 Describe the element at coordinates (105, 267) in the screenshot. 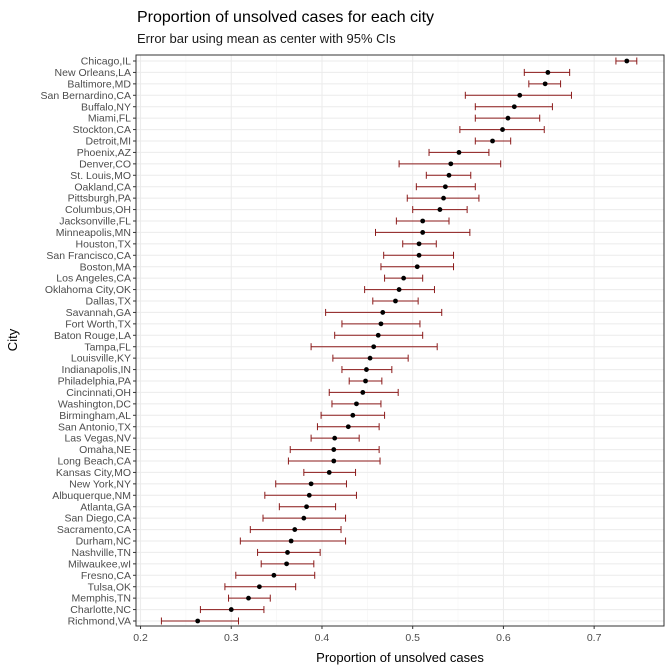

I see `y-tick-label: Boston,MA` at that location.